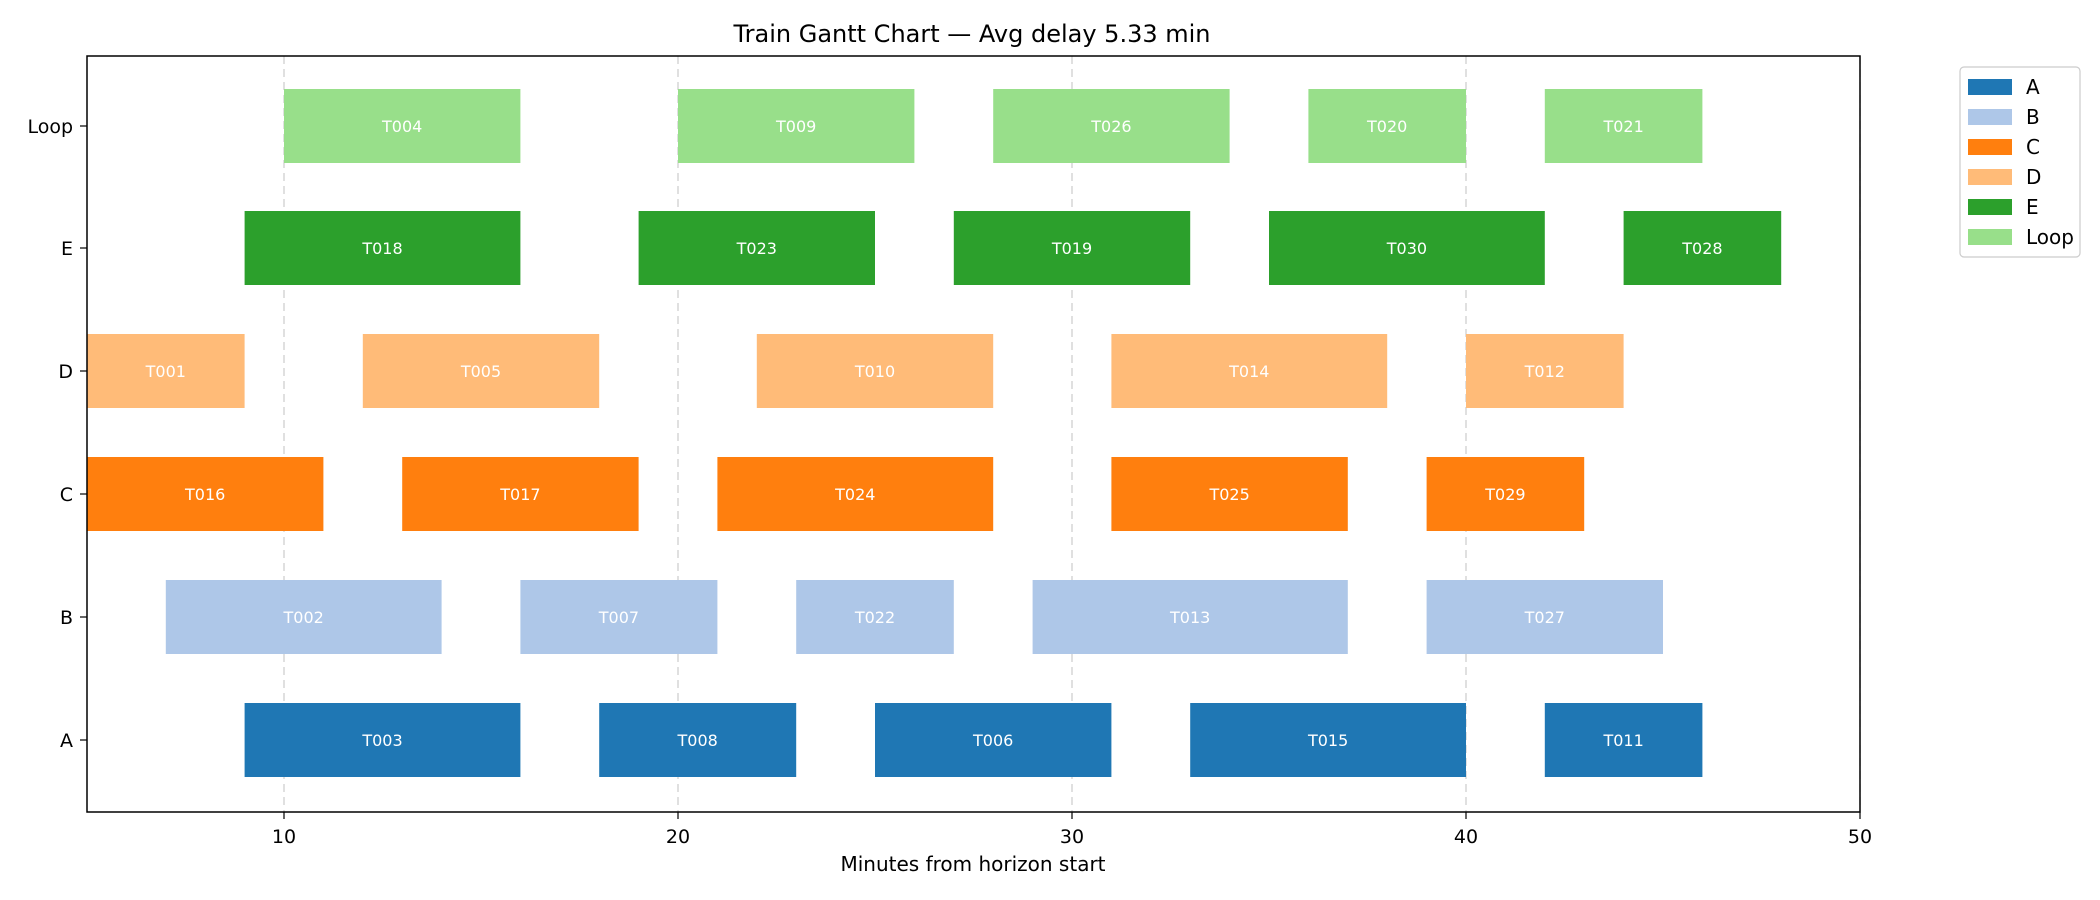  Describe the element at coordinates (2021, 237) in the screenshot. I see `legend-item-loop: Loop` at that location.